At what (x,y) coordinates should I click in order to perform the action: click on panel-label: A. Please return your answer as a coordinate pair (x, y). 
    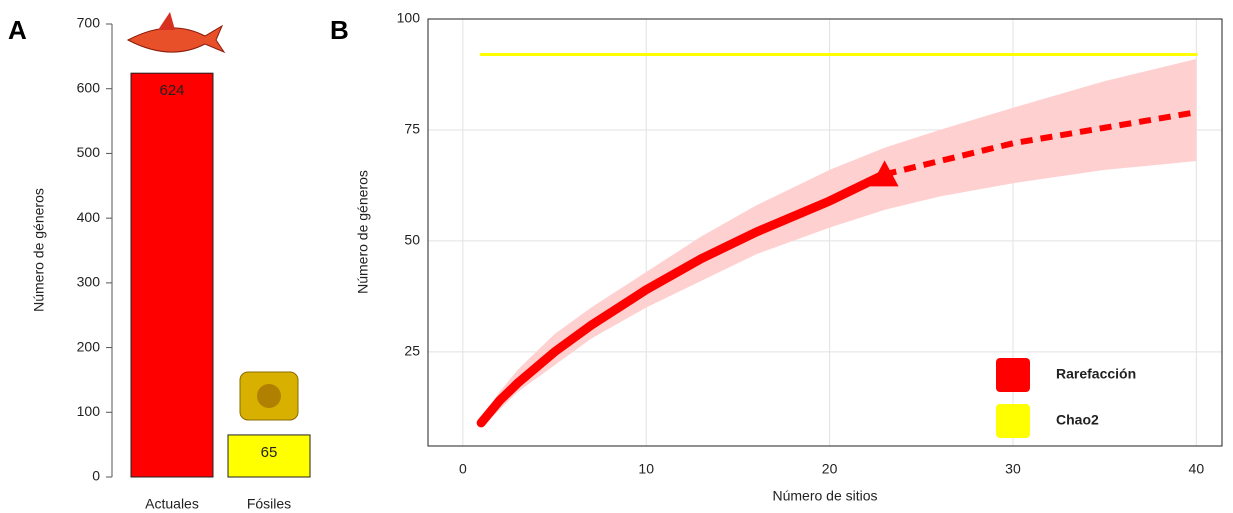
    Looking at the image, I should click on (17, 30).